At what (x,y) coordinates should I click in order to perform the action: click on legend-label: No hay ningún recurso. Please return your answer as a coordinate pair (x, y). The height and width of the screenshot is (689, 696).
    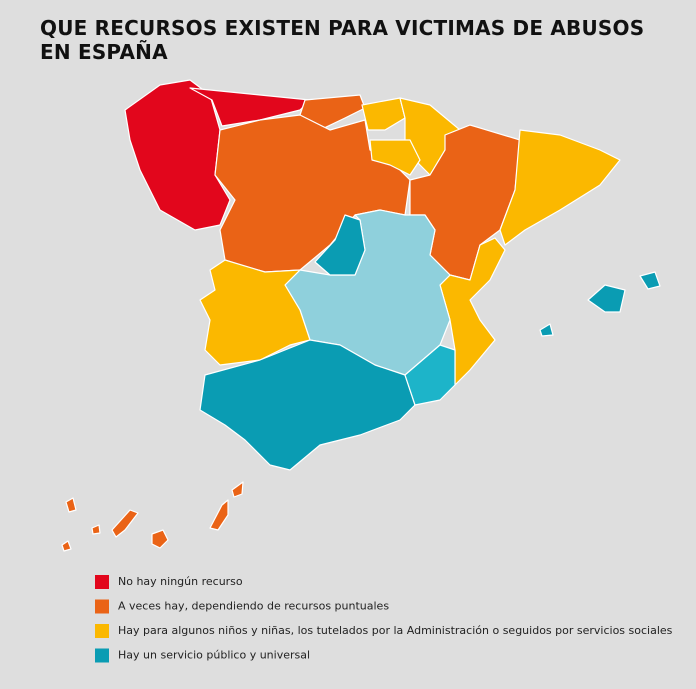
    Looking at the image, I should click on (180, 581).